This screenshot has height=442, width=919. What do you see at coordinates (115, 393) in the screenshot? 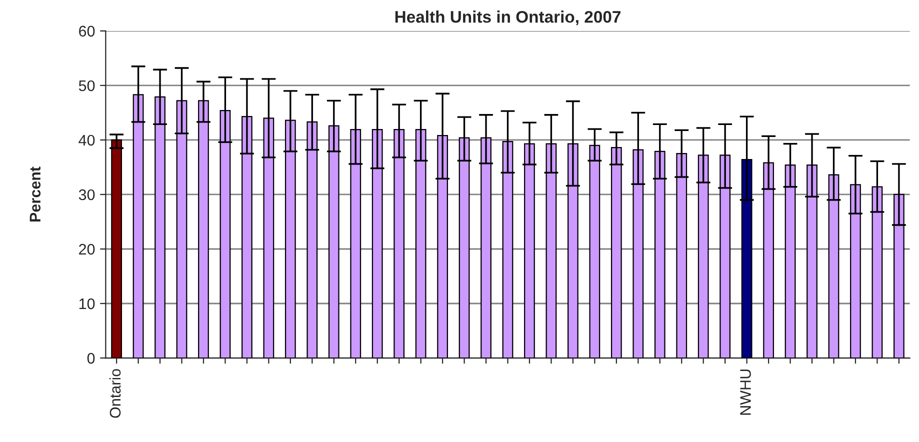
I see `x-tick-label: Ontario` at bounding box center [115, 393].